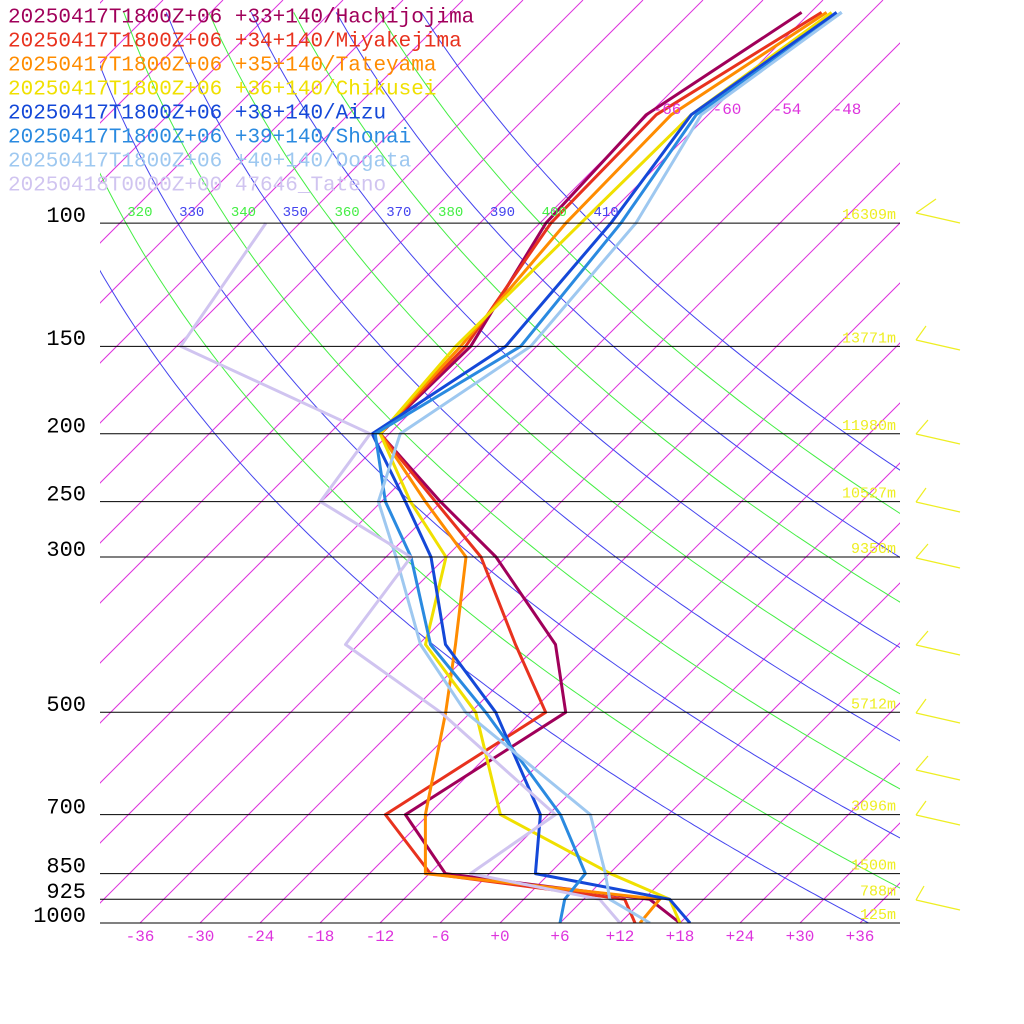  Describe the element at coordinates (667, 110) in the screenshot. I see `isotherm-label: -66` at that location.